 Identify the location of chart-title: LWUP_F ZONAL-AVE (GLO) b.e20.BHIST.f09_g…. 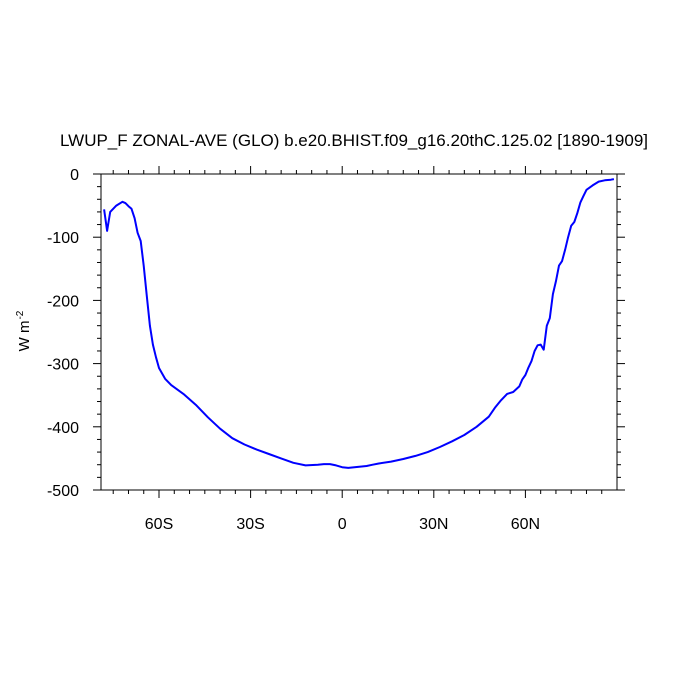
(354, 140).